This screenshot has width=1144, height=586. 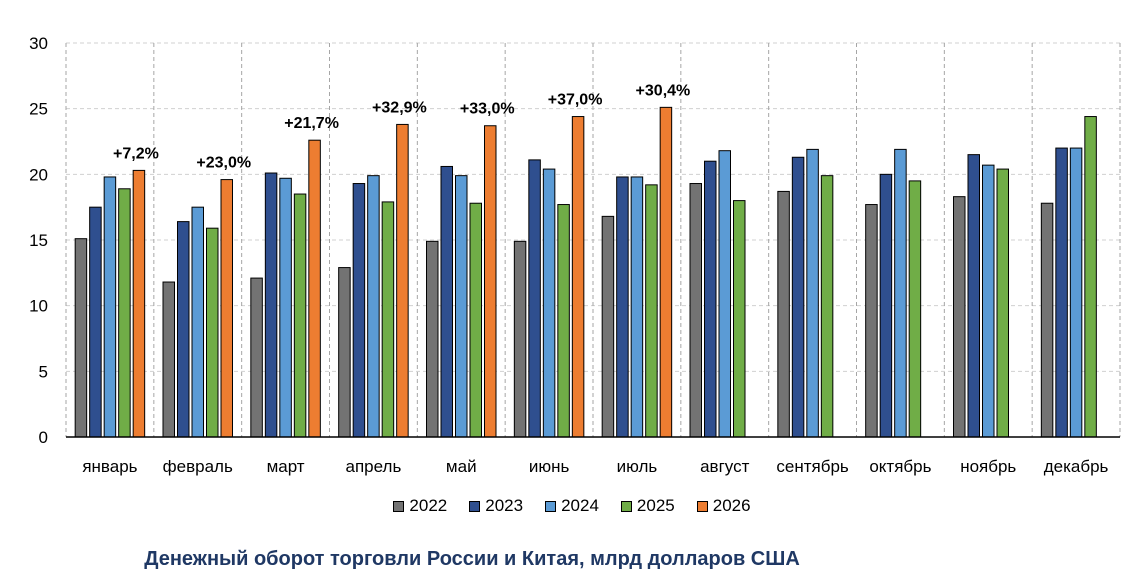 What do you see at coordinates (43, 371) in the screenshot?
I see `y-tick-label: 5` at bounding box center [43, 371].